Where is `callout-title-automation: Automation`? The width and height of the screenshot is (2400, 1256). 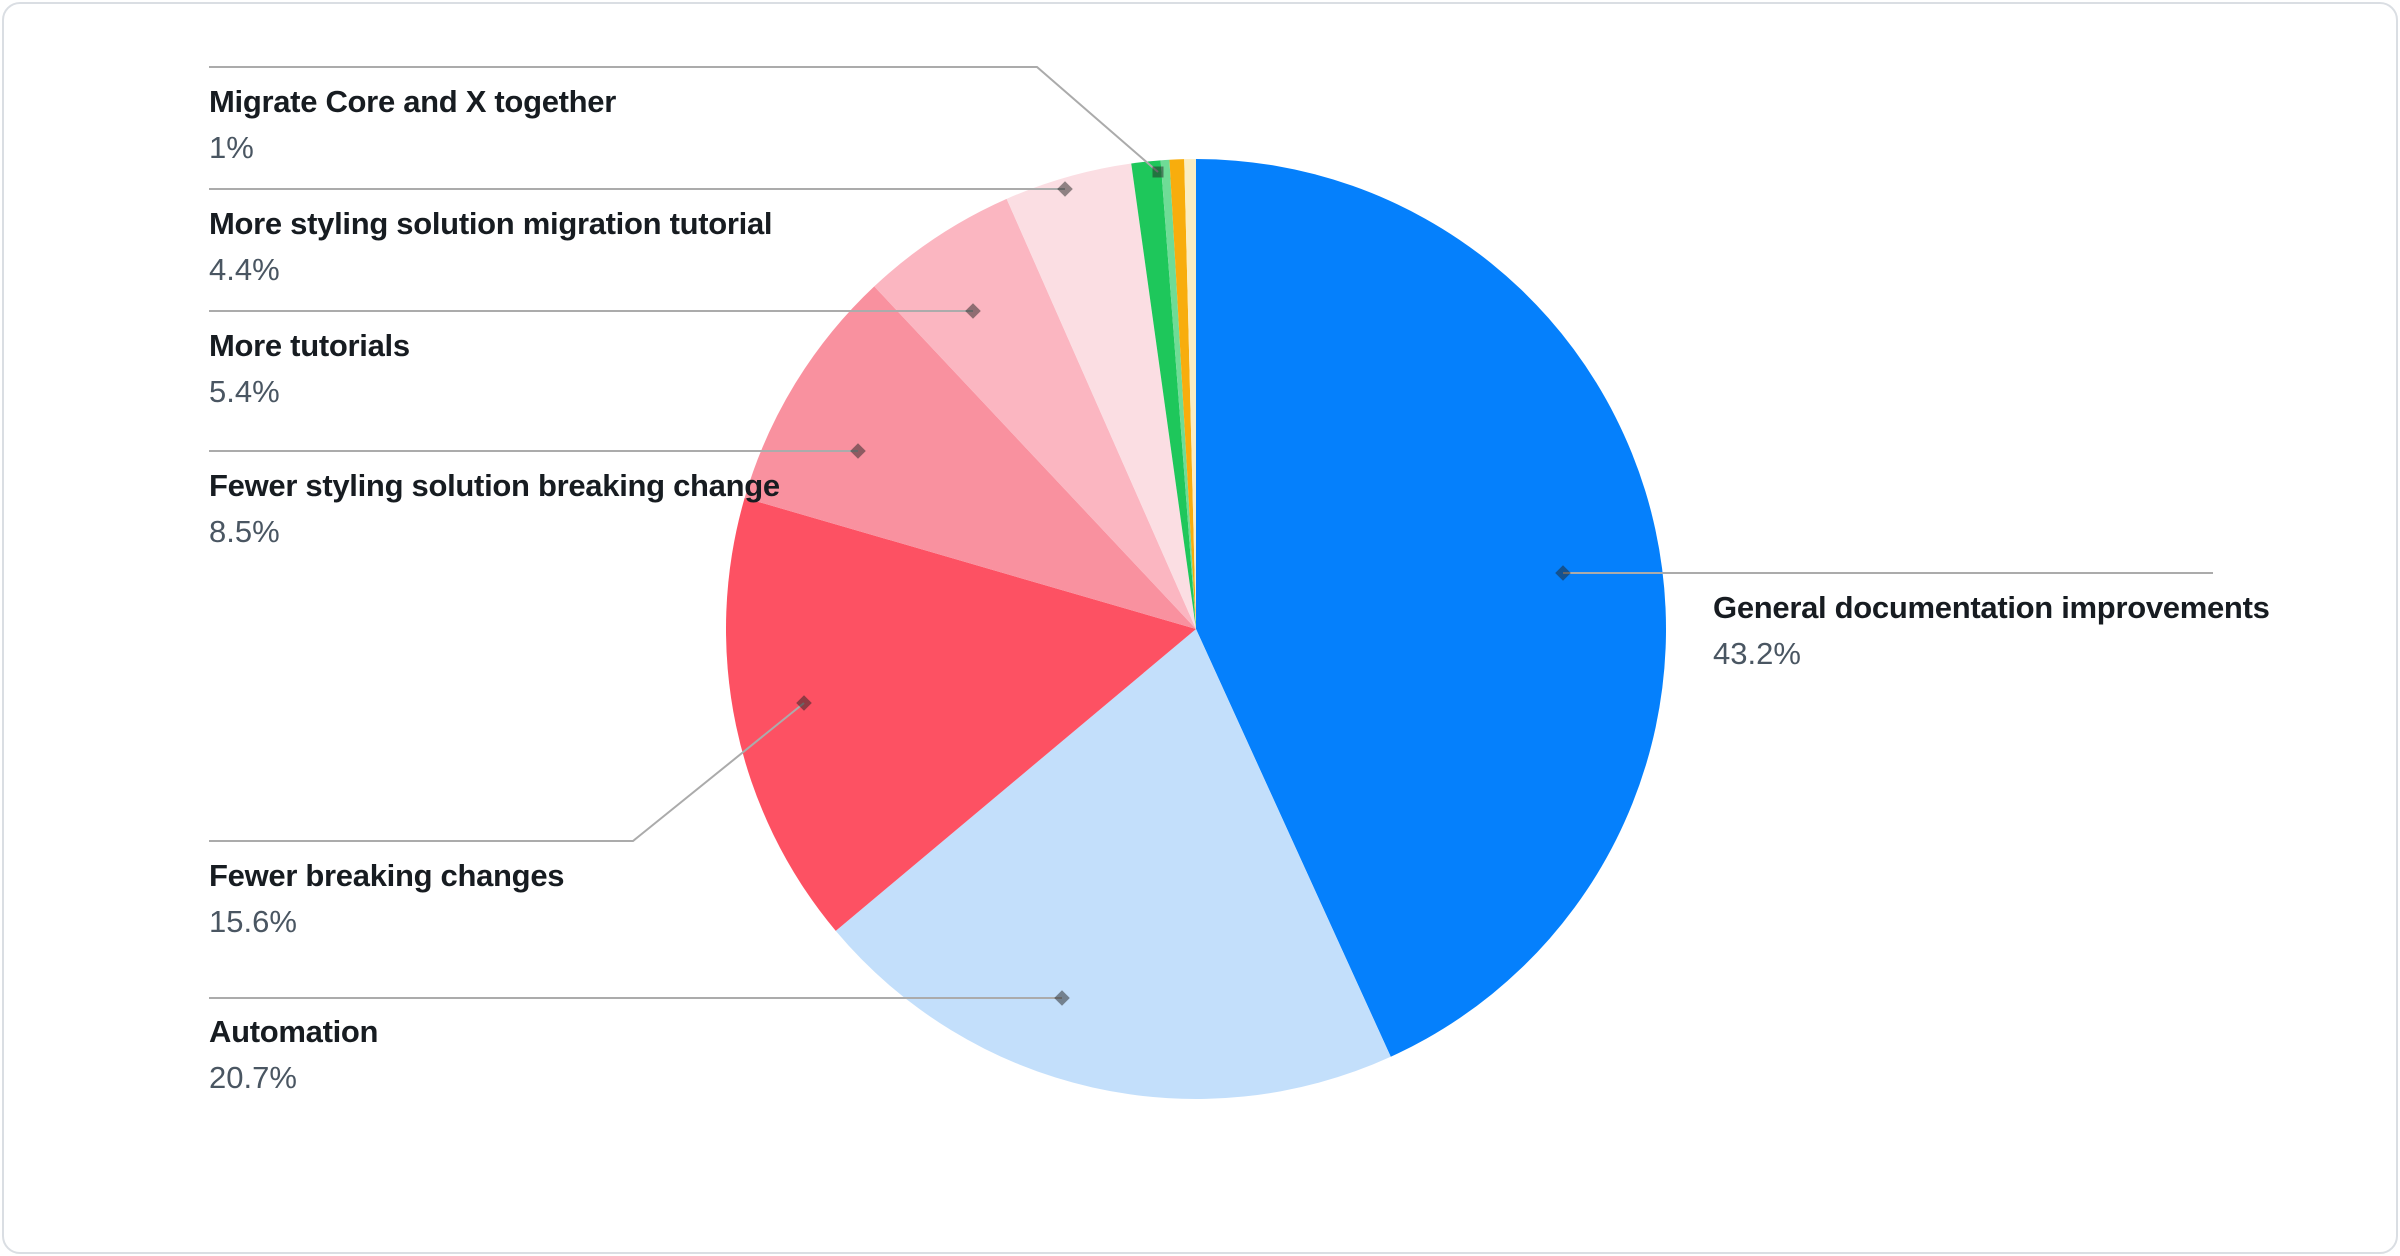
callout-title-automation: Automation is located at coordinates (294, 1031).